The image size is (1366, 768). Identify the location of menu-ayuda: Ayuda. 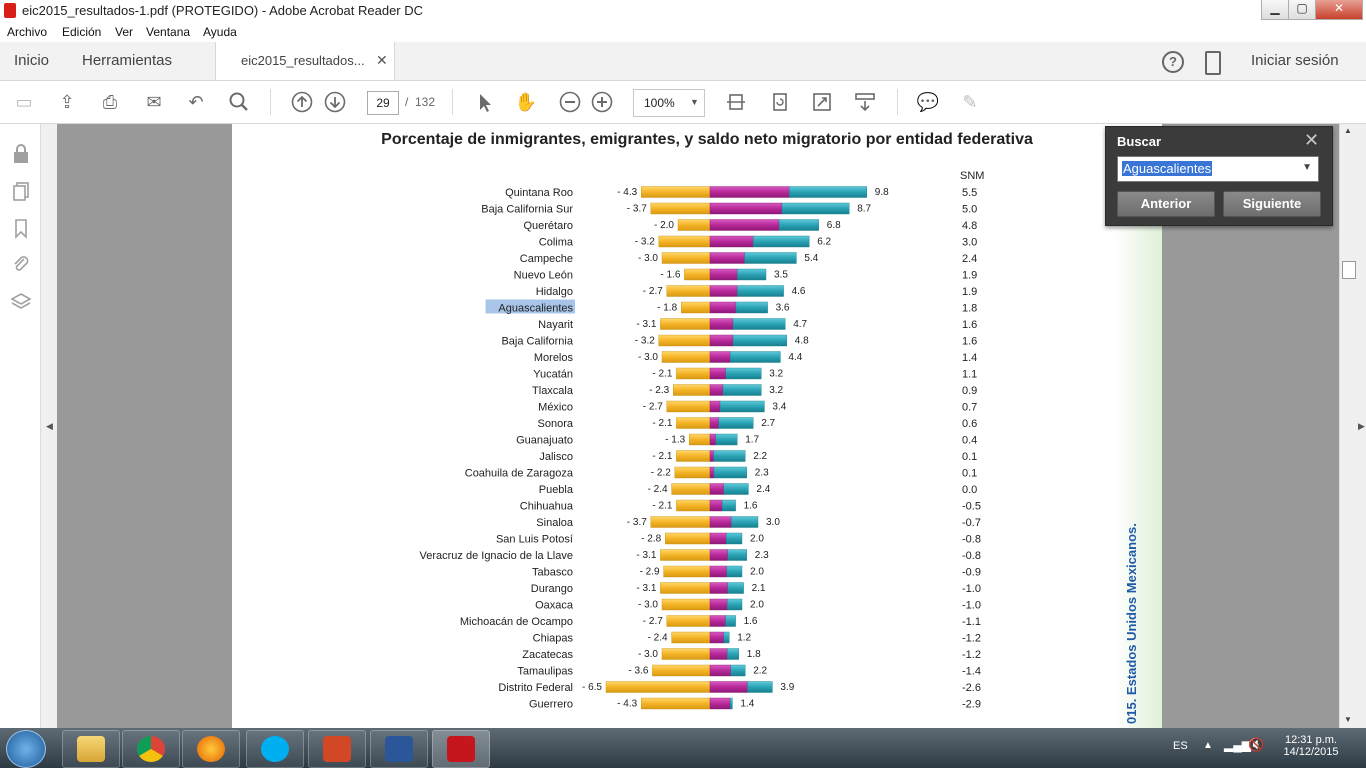
(220, 32).